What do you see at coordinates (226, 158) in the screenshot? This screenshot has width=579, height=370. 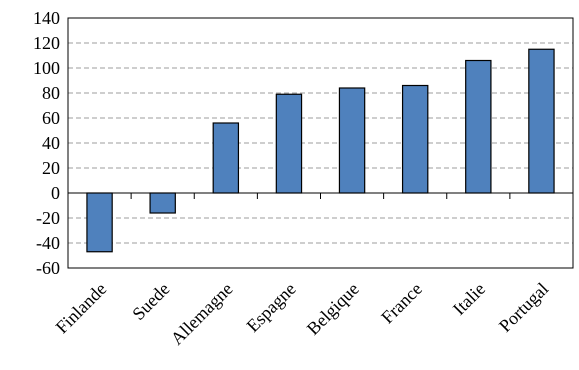 I see `bar-allemagne` at bounding box center [226, 158].